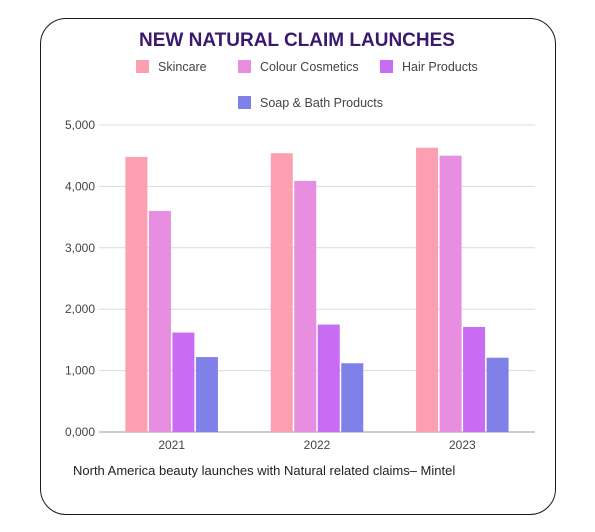 This screenshot has width=595, height=532. I want to click on y-axis: 0,000 1,000 2,000 3,000 4,000 5,000, so click(80, 278).